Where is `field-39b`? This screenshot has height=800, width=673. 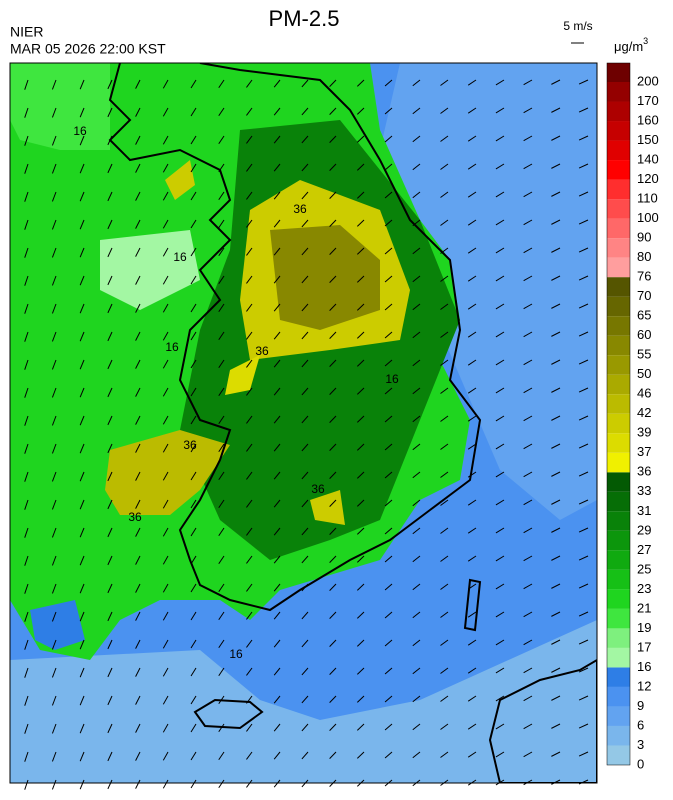 field-39b is located at coordinates (180, 180).